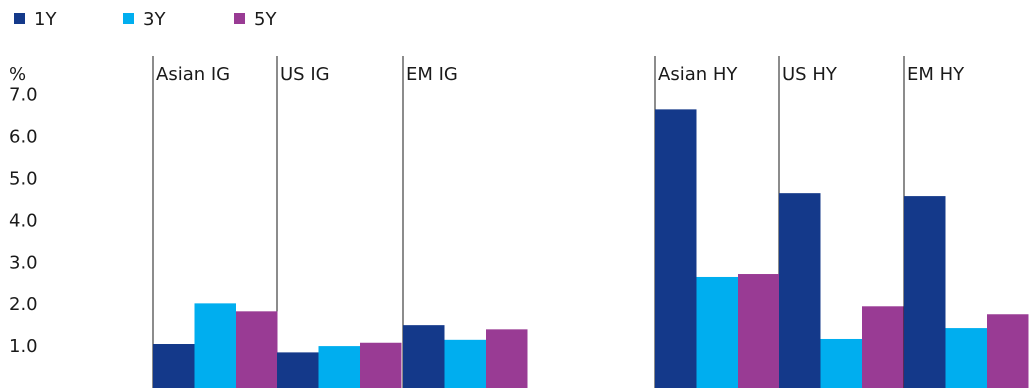 The width and height of the screenshot is (1029, 392). What do you see at coordinates (239, 18) in the screenshot?
I see `legend-swatch-5y` at bounding box center [239, 18].